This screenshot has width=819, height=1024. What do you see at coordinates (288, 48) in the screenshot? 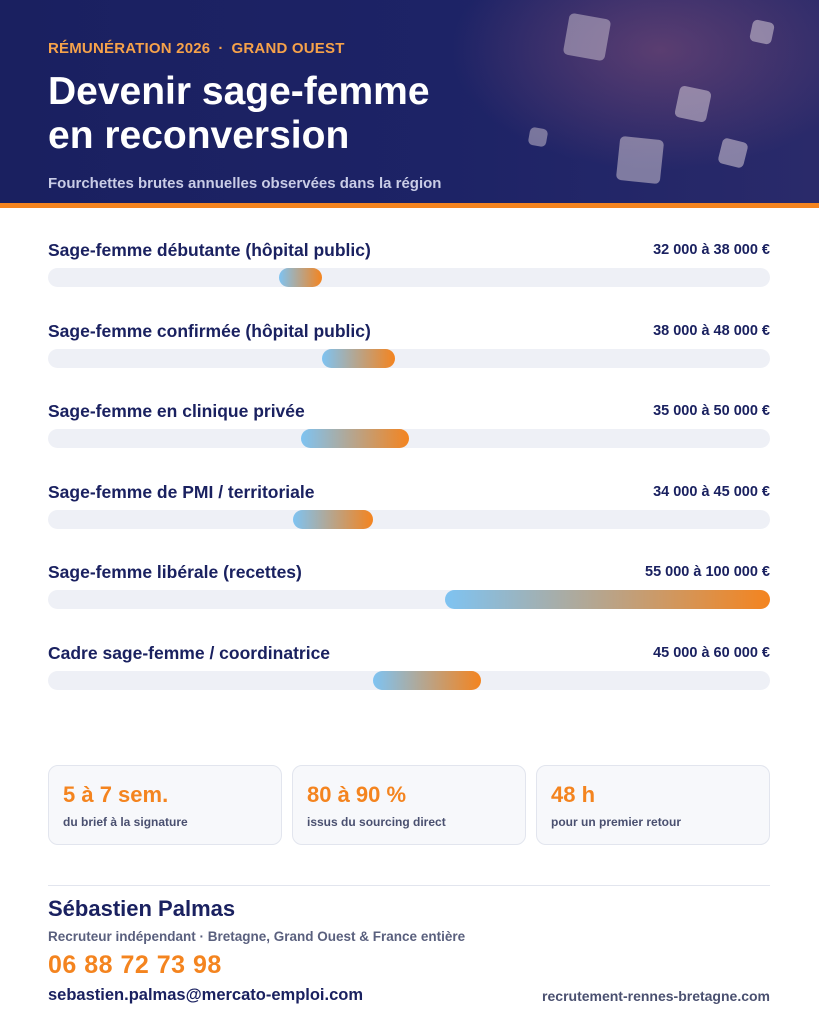
I see `kicker-region: GRAND OUEST` at bounding box center [288, 48].